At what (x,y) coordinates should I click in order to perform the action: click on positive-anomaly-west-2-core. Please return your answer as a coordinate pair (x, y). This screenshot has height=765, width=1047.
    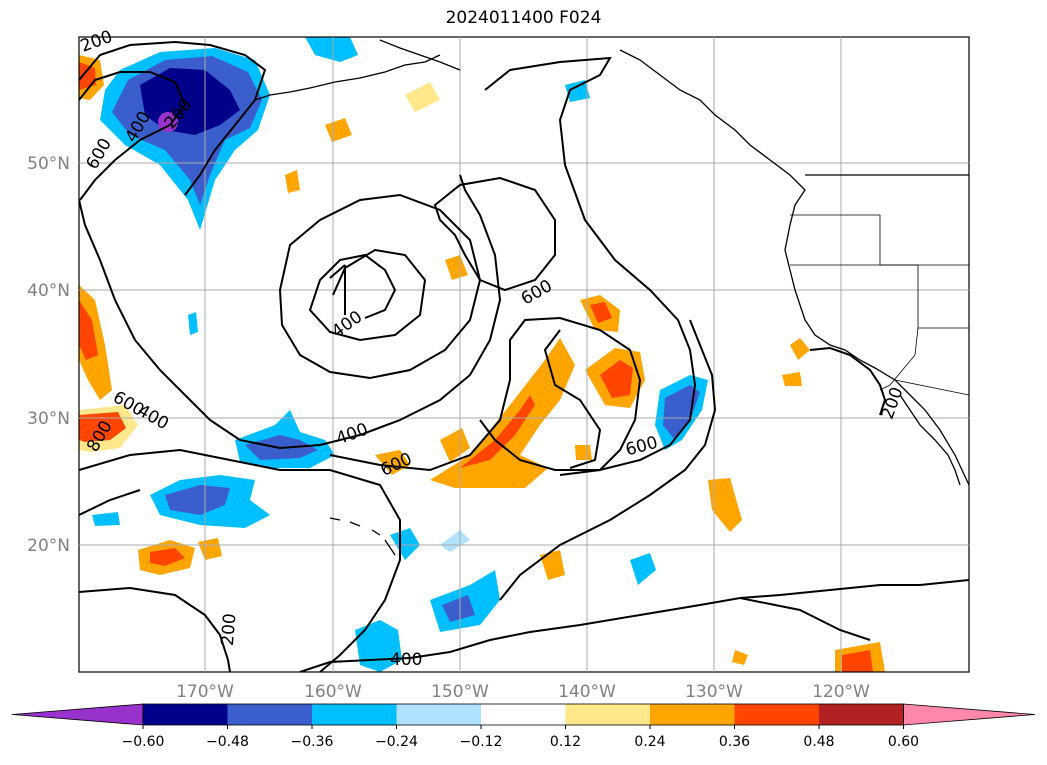
    Looking at the image, I should click on (102, 427).